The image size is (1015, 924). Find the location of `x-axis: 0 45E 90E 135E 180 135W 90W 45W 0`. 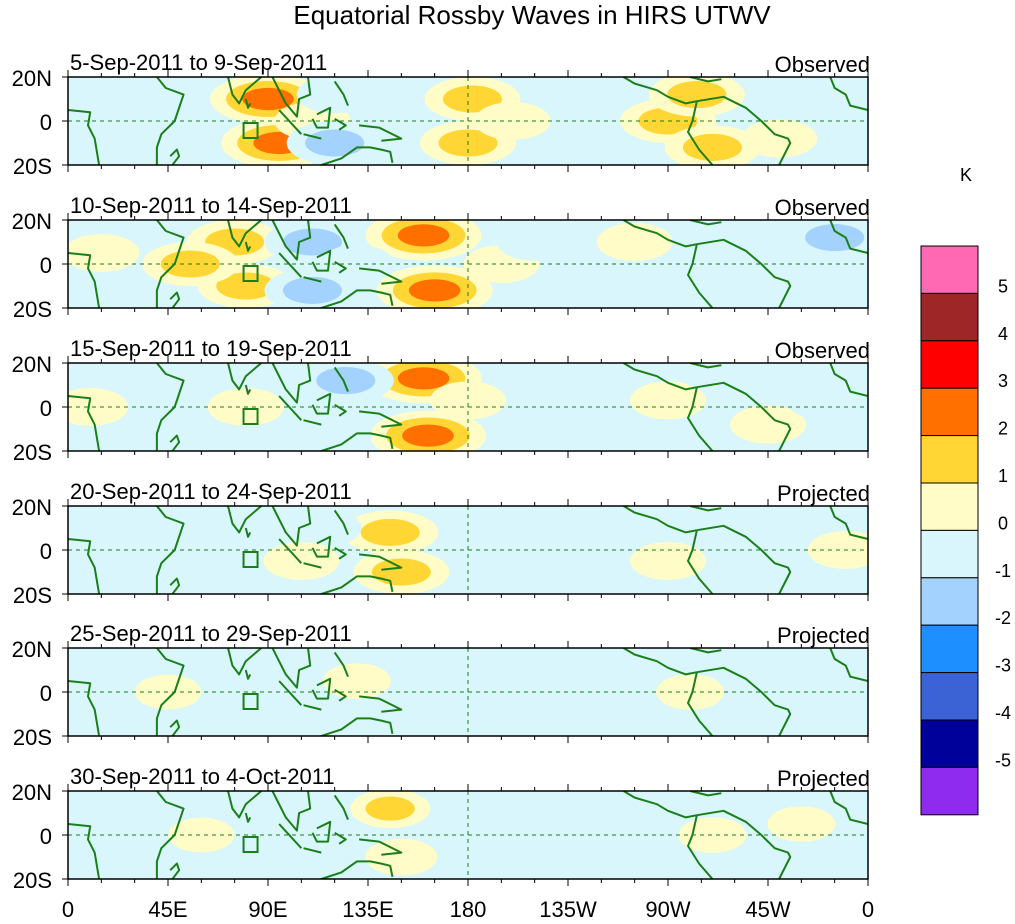

x-axis: 0 45E 90E 135E 180 135W 90W 45W 0 is located at coordinates (468, 909).